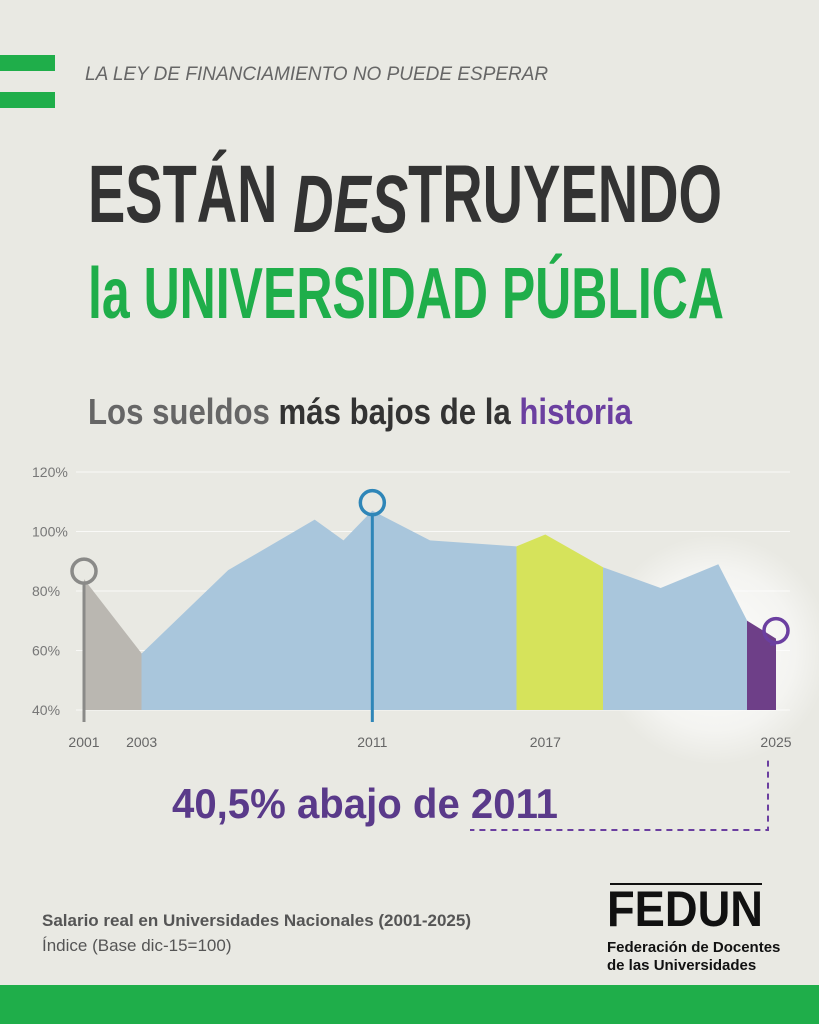 The height and width of the screenshot is (1024, 819). What do you see at coordinates (50, 532) in the screenshot?
I see `y-tick-label: 100%` at bounding box center [50, 532].